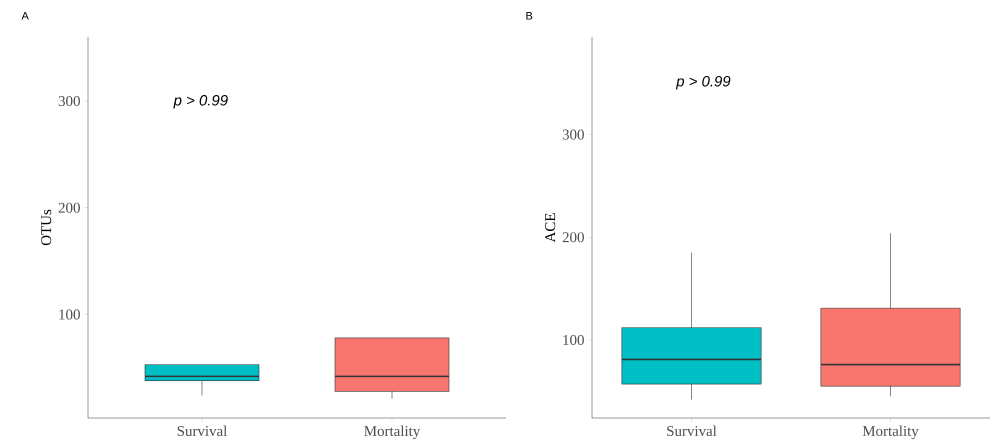 The height and width of the screenshot is (448, 993). Describe the element at coordinates (46, 228) in the screenshot. I see `y-axis-title: OTUs` at that location.